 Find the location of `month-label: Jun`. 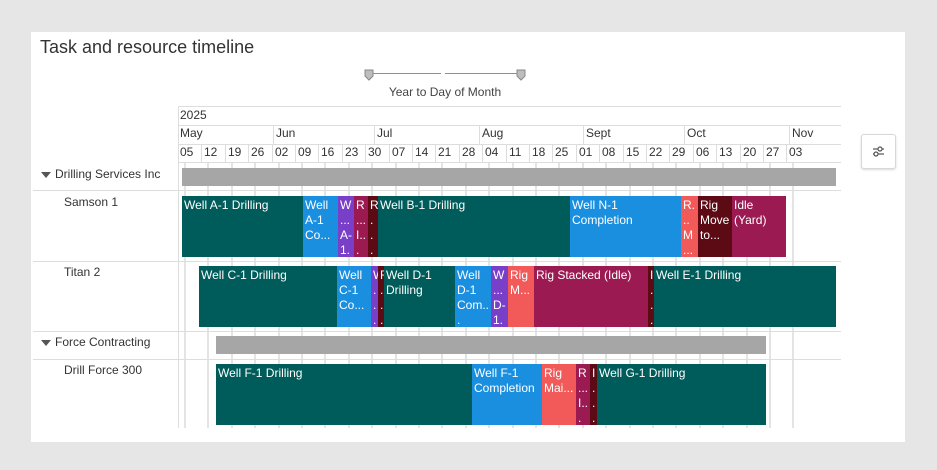

month-label: Jun is located at coordinates (284, 135).